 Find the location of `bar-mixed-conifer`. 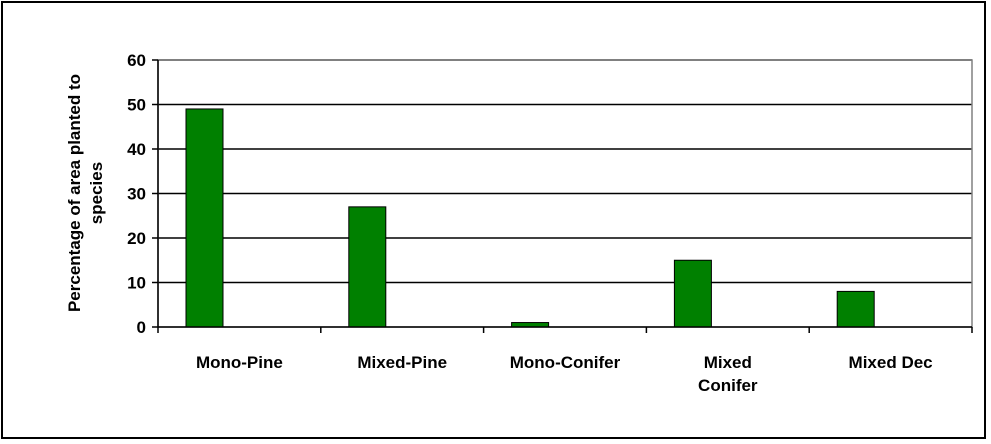

bar-mixed-conifer is located at coordinates (692, 293).